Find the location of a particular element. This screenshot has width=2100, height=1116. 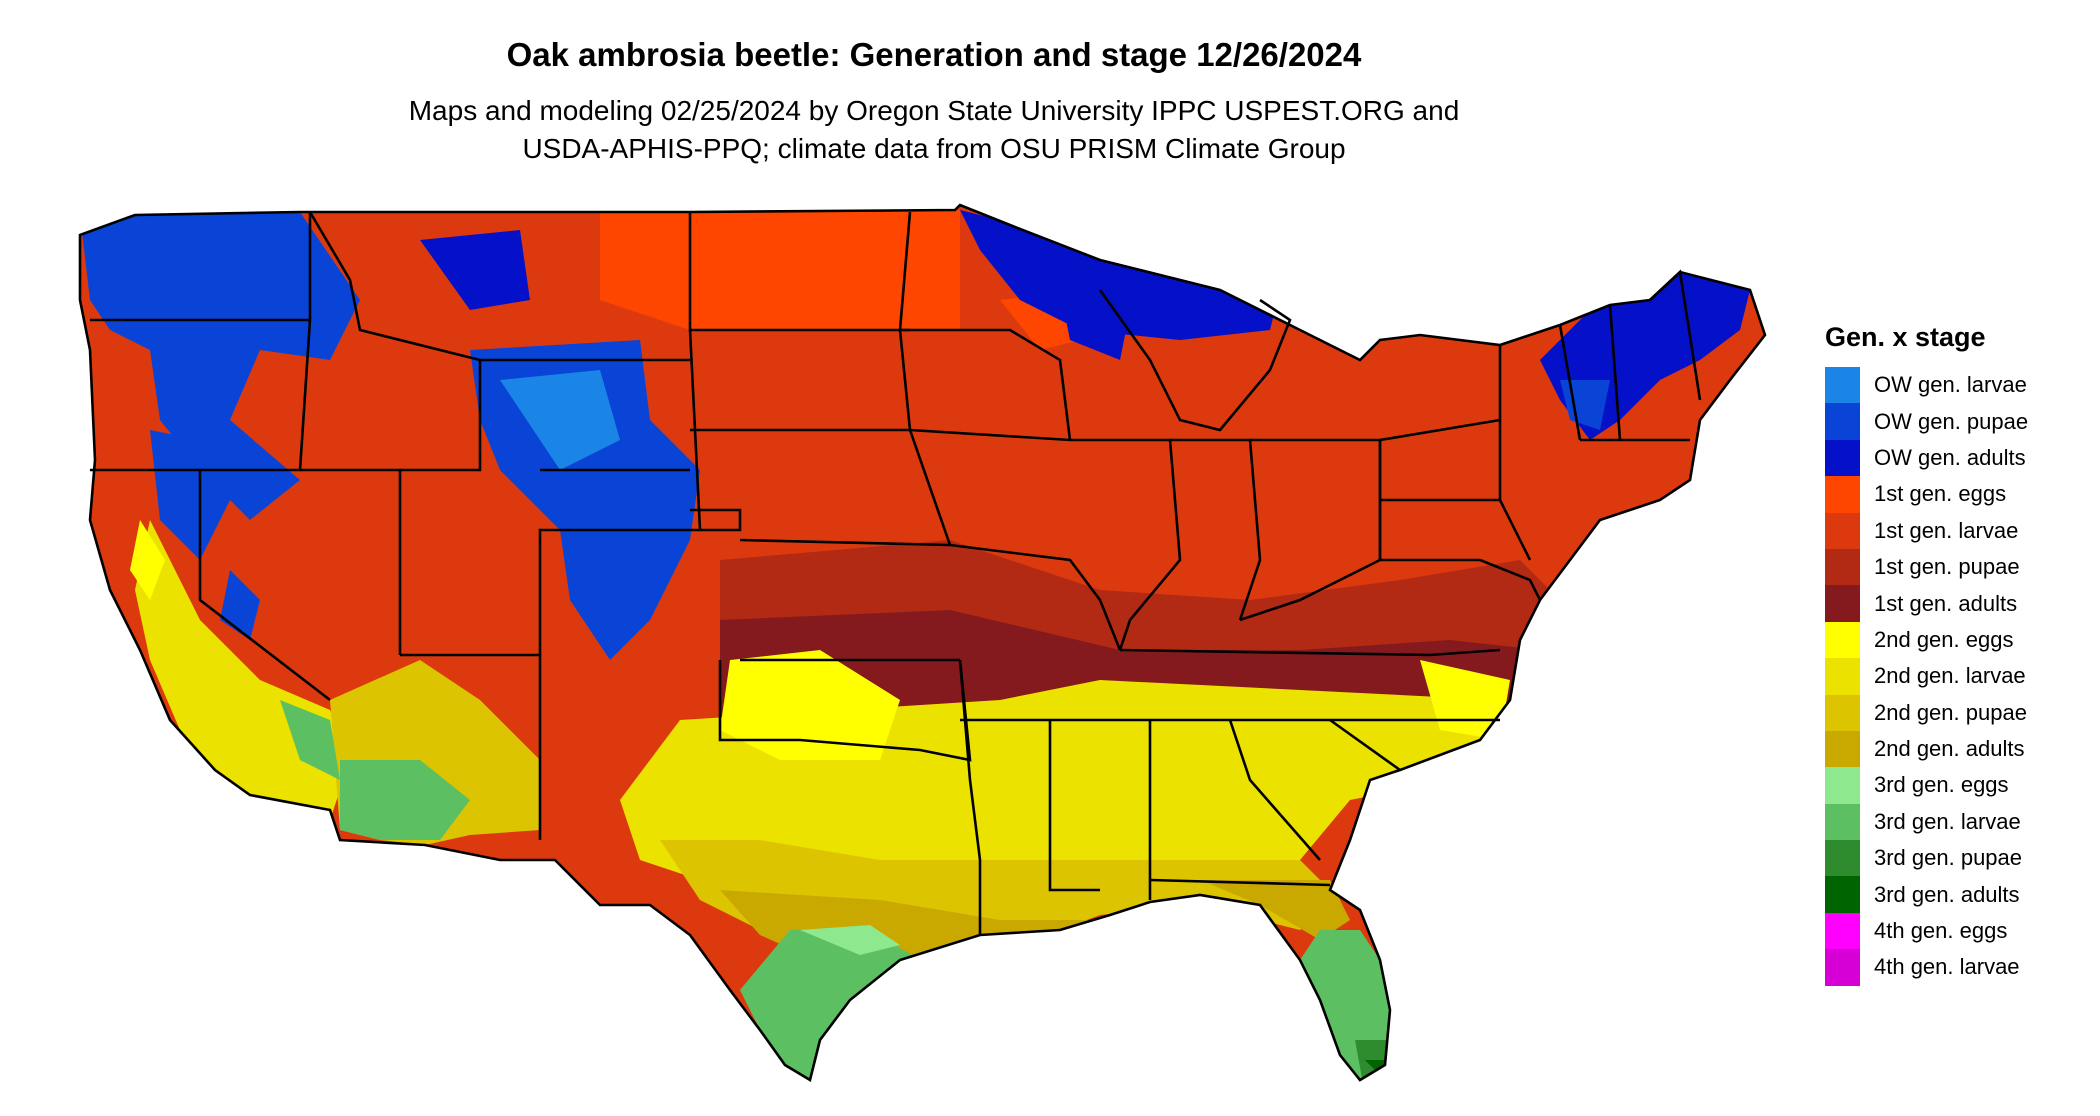

legend-label: 3rd gen. pupae is located at coordinates (1948, 858).